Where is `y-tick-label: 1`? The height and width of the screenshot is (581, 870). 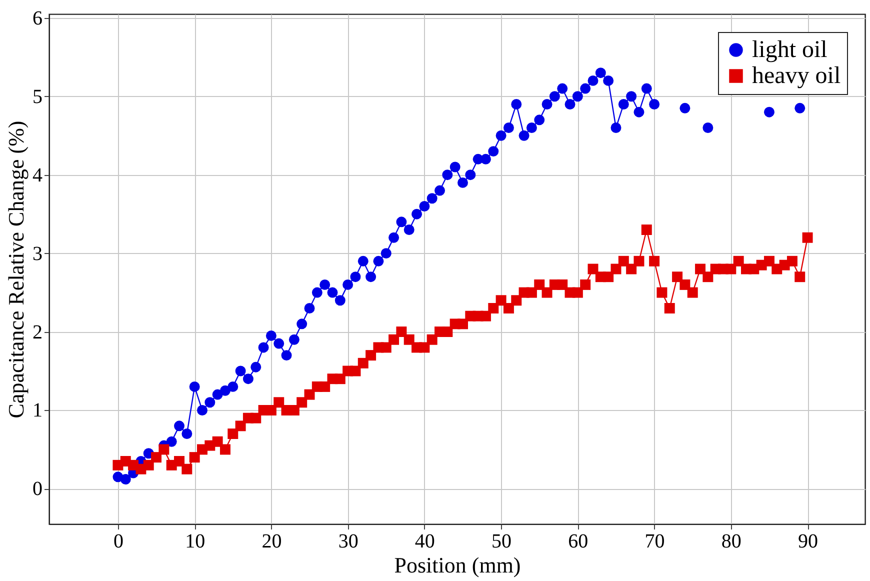
y-tick-label: 1 is located at coordinates (37, 411).